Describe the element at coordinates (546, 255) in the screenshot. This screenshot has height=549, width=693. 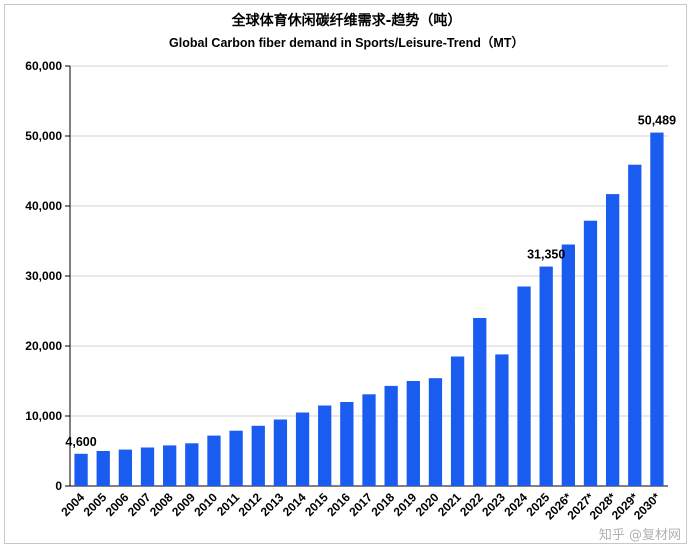
I see `data-label: 31,350` at that location.